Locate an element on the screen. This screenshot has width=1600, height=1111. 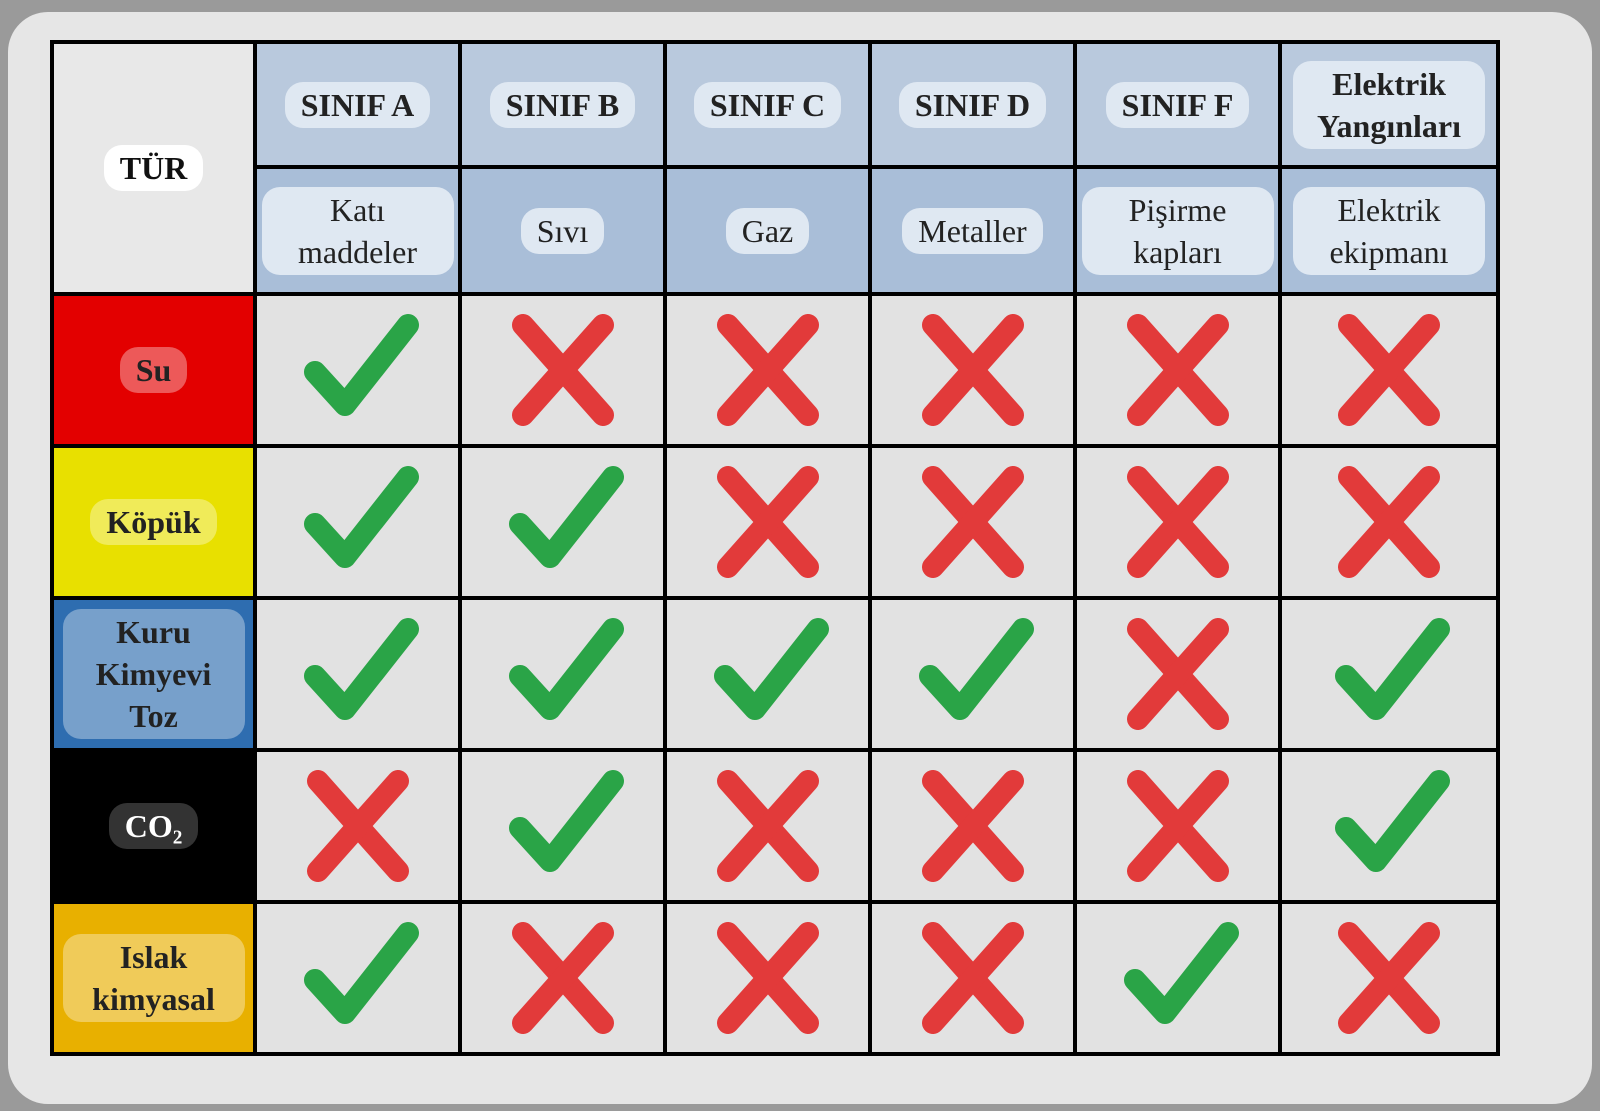
class-header: SINIF A is located at coordinates (357, 104).